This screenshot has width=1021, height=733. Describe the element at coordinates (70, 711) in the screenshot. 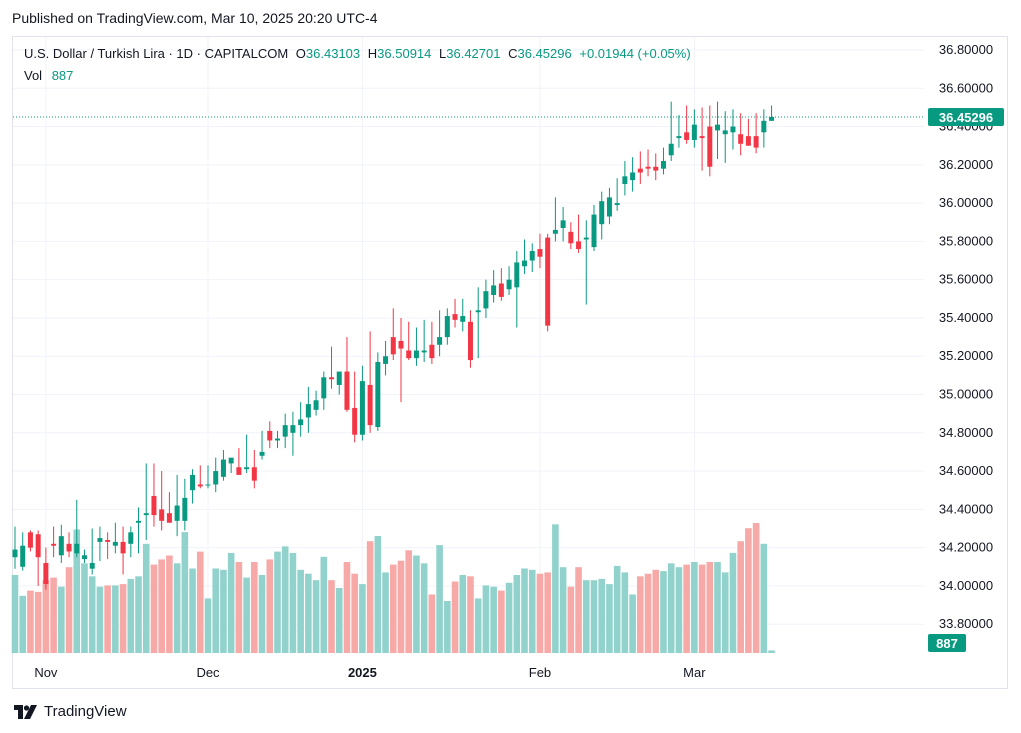

I see `footer-brand: TradingView` at that location.